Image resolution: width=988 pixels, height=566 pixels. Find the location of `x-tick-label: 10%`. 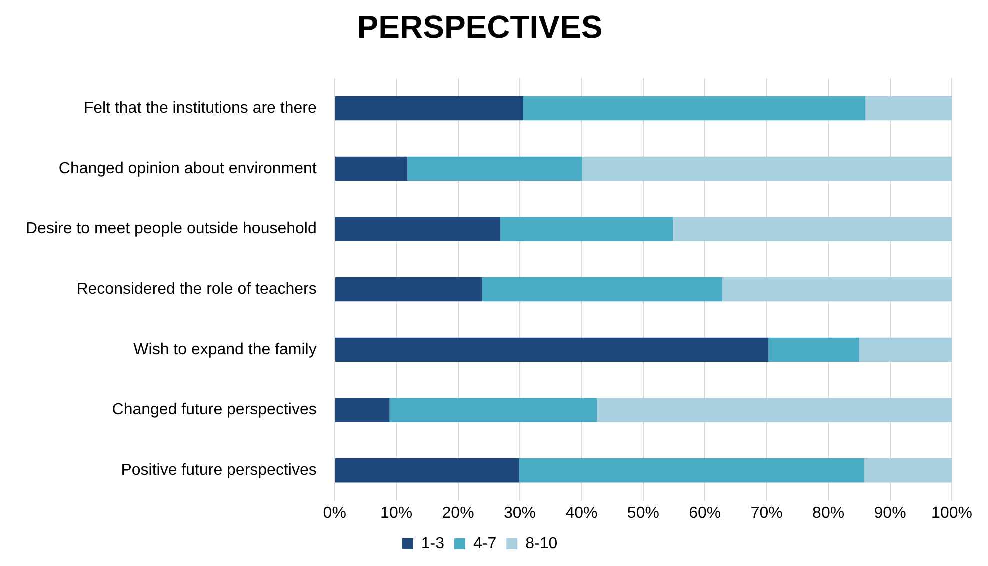

x-tick-label: 10% is located at coordinates (396, 513).